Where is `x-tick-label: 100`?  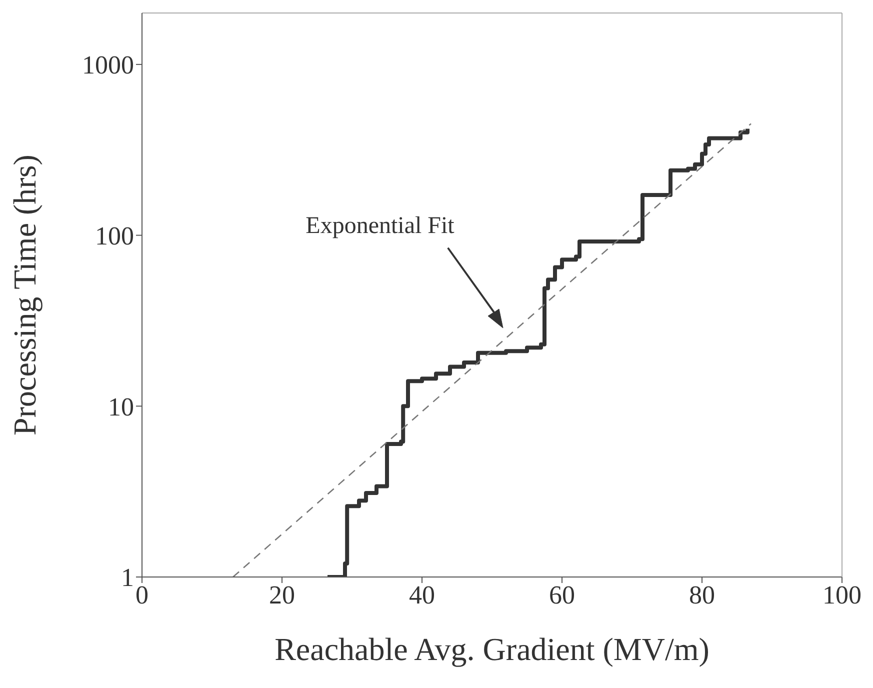 x-tick-label: 100 is located at coordinates (842, 595).